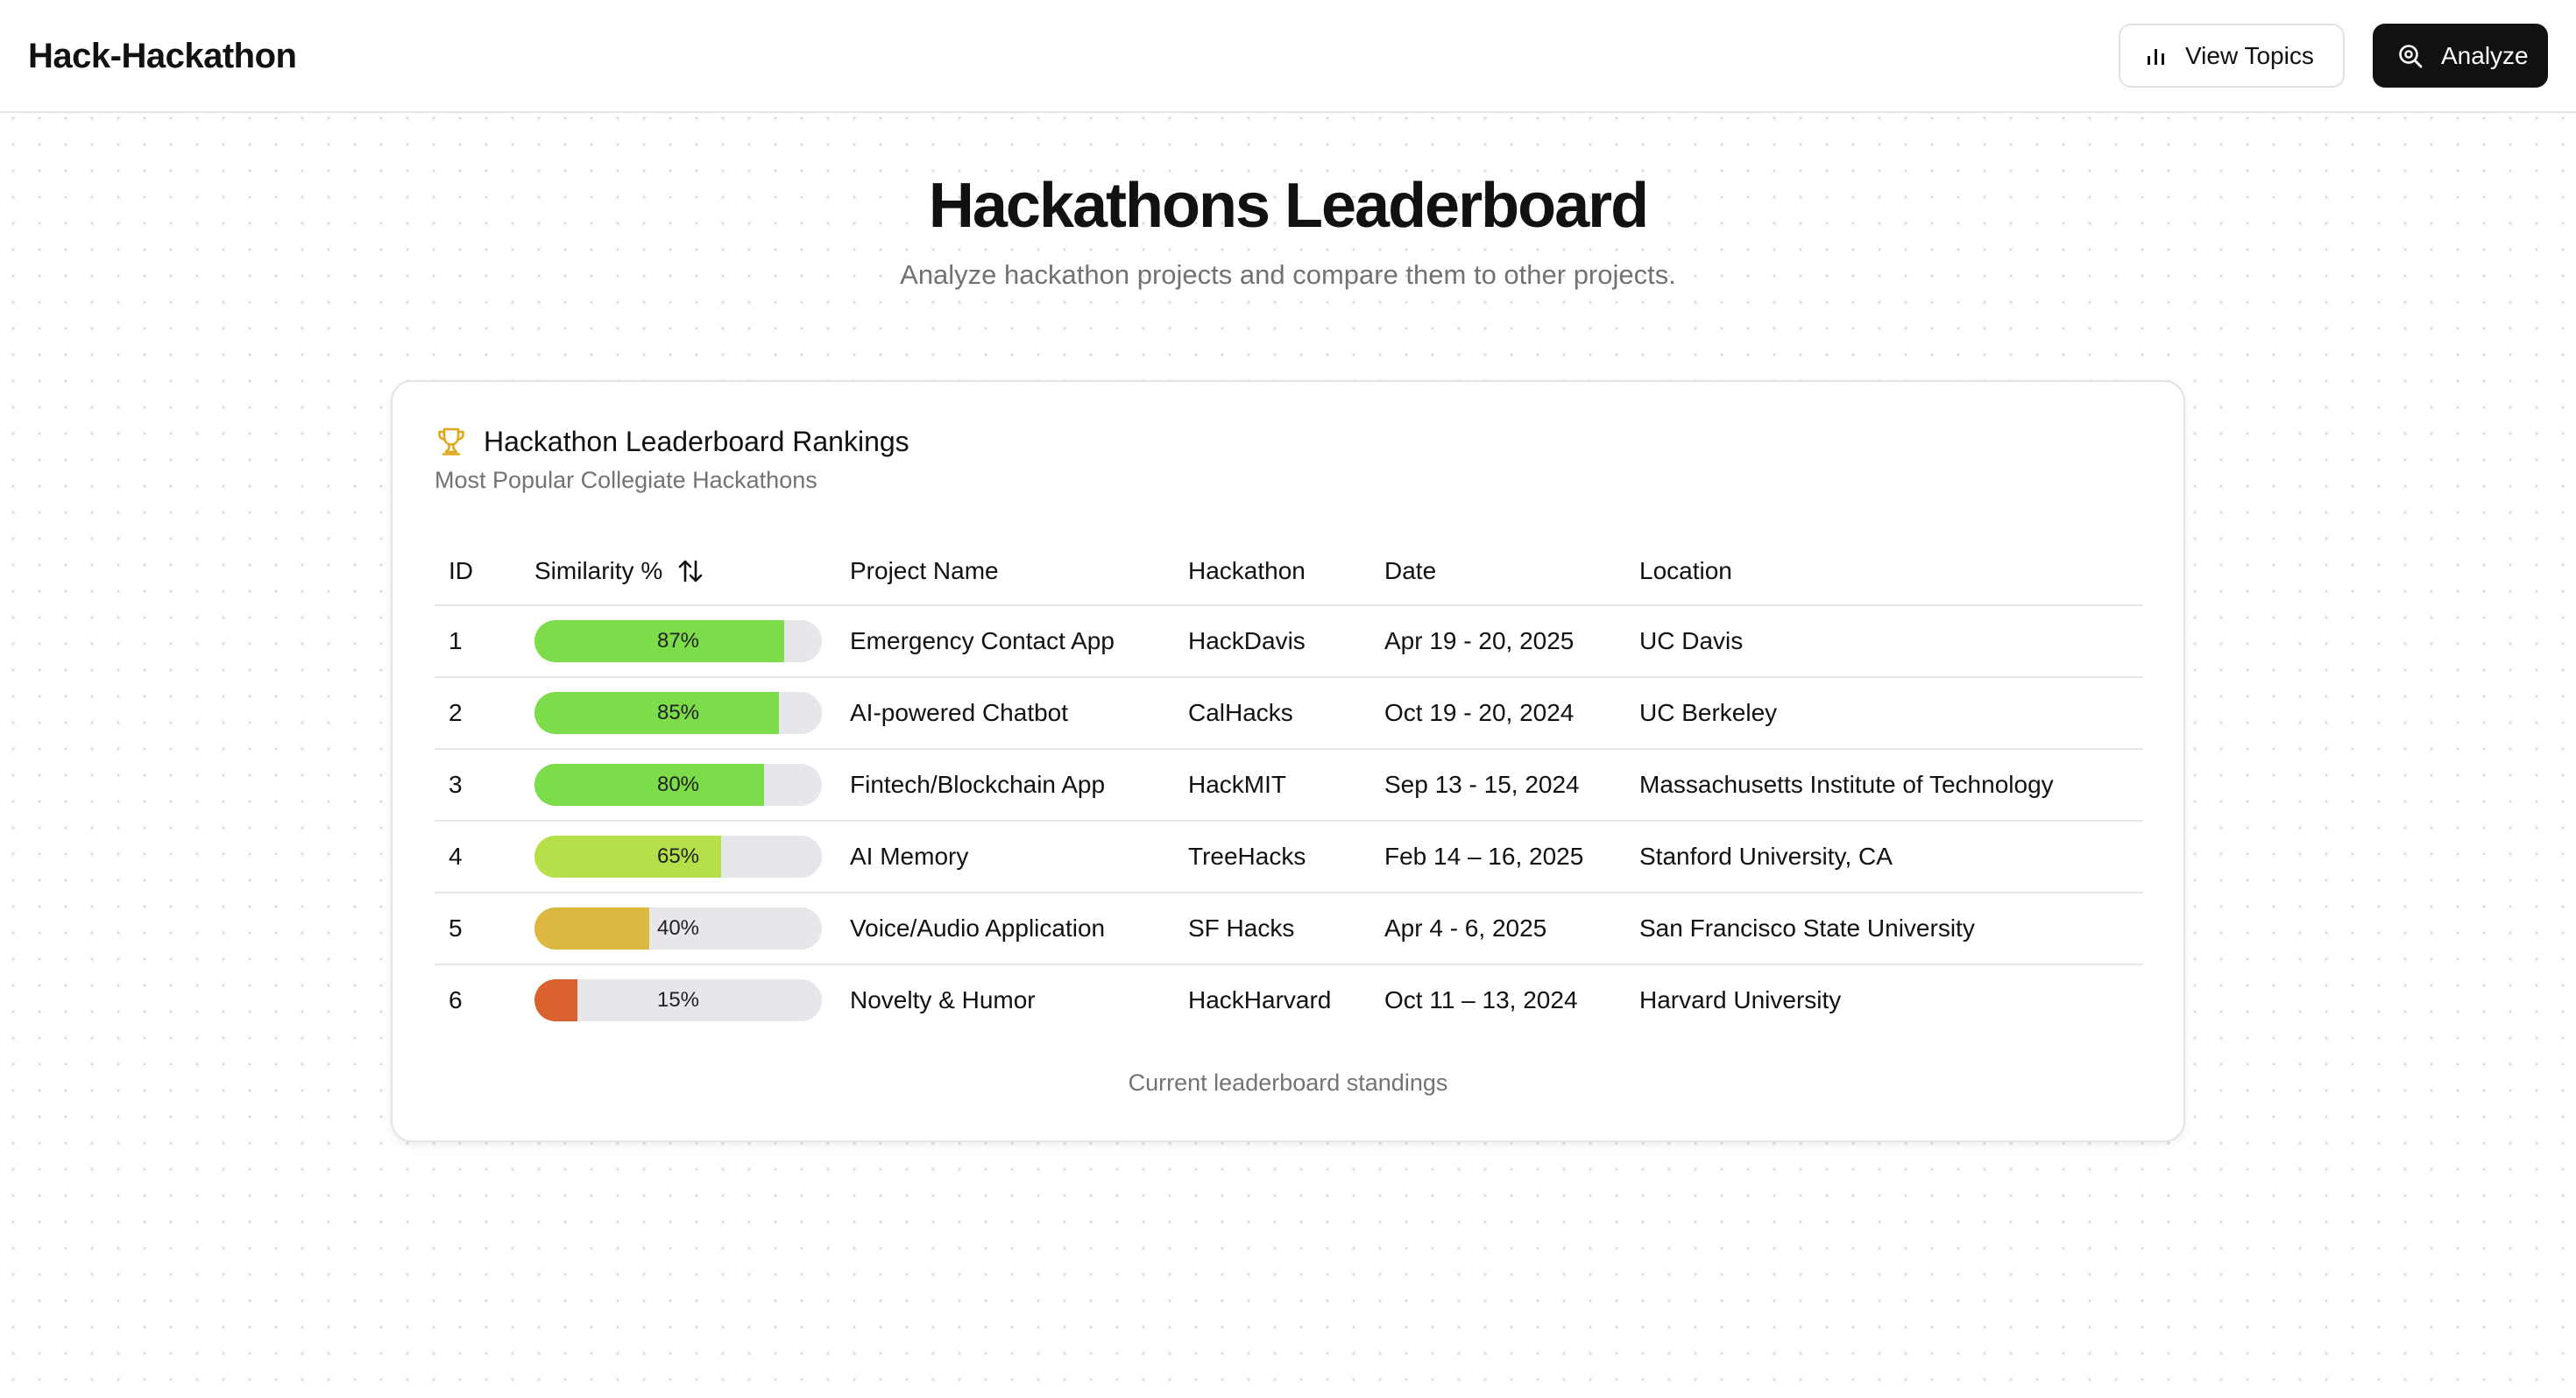 The width and height of the screenshot is (2576, 1398). I want to click on column-header-project: Project Name, so click(924, 570).